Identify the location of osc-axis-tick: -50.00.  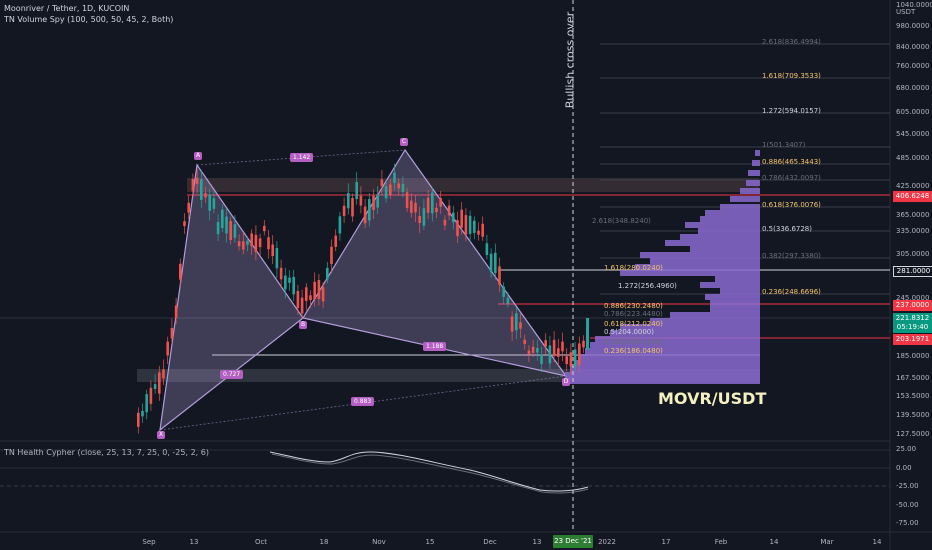
(907, 505).